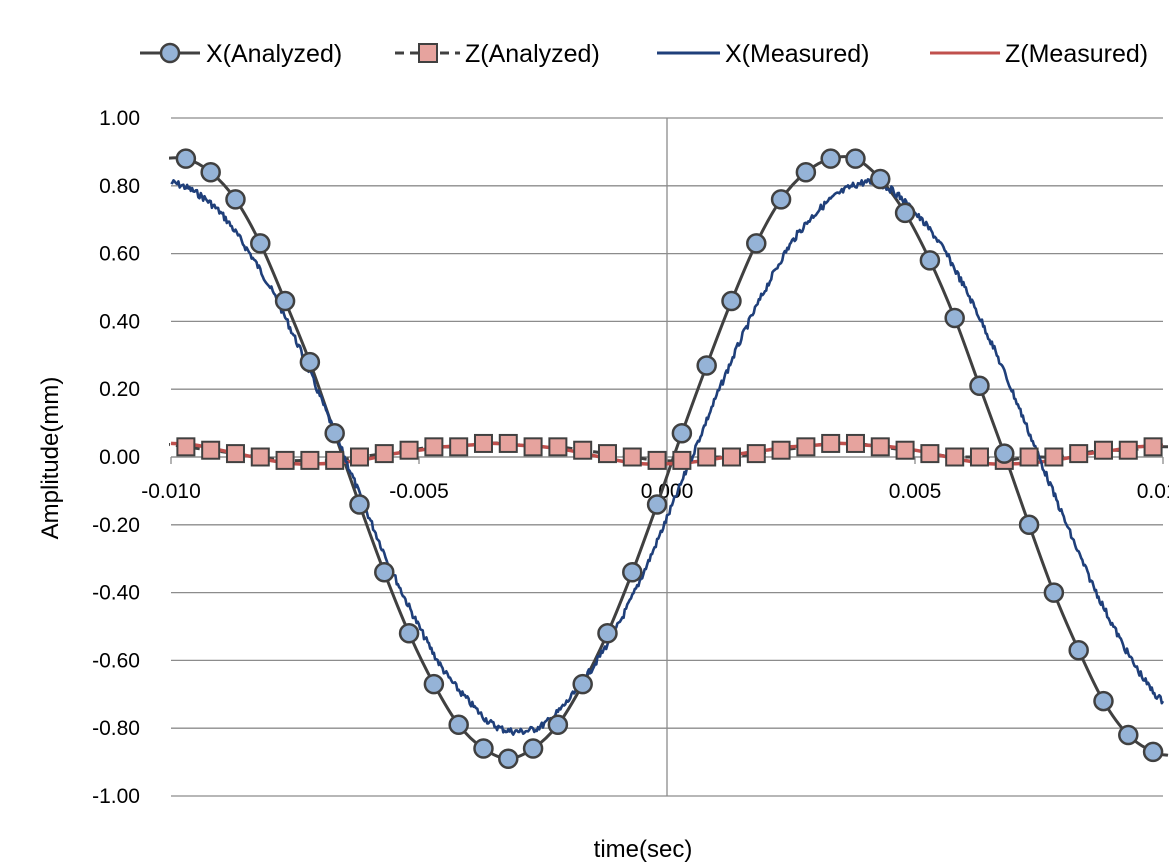  Describe the element at coordinates (116, 525) in the screenshot. I see `y-tick-label: -0.20` at that location.